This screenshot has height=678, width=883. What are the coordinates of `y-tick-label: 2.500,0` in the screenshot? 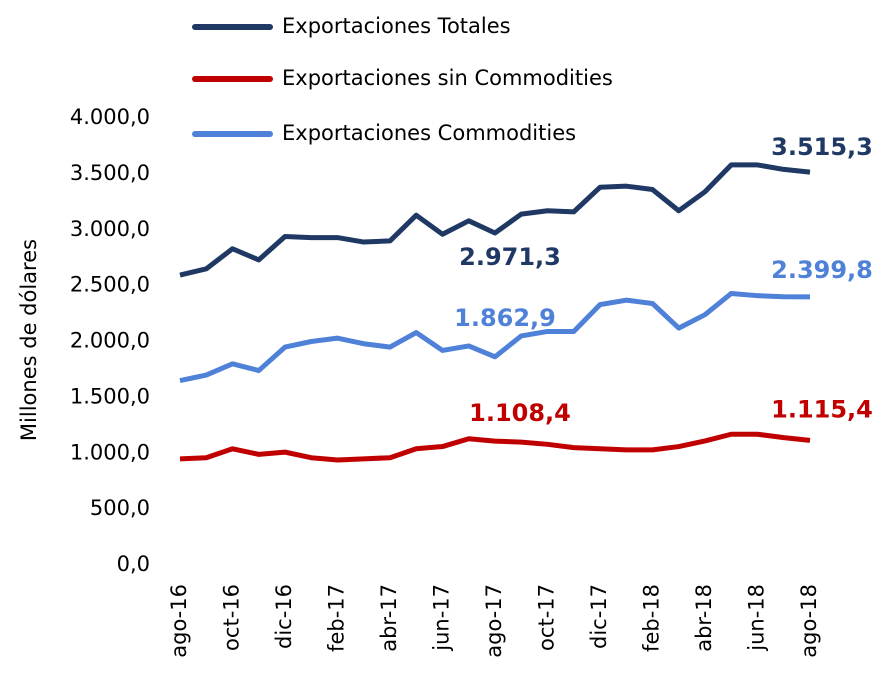 It's located at (110, 285).